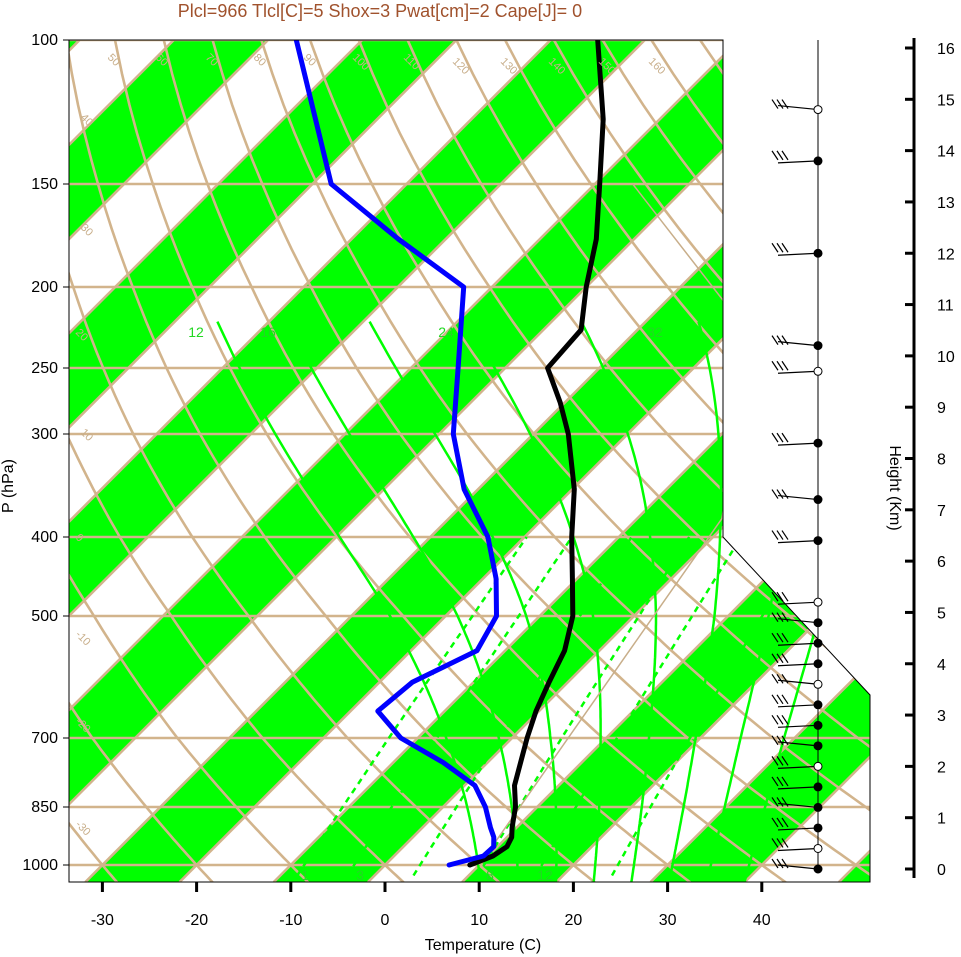  What do you see at coordinates (738, 136) in the screenshot?
I see `isotherm-label-right: 30` at bounding box center [738, 136].